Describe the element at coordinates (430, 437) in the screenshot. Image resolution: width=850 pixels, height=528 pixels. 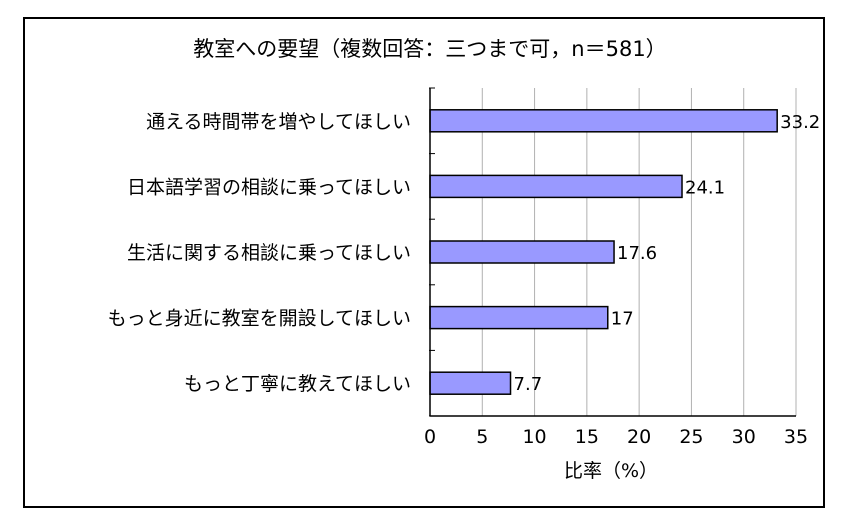
I see `x-tick-label: 0` at that location.